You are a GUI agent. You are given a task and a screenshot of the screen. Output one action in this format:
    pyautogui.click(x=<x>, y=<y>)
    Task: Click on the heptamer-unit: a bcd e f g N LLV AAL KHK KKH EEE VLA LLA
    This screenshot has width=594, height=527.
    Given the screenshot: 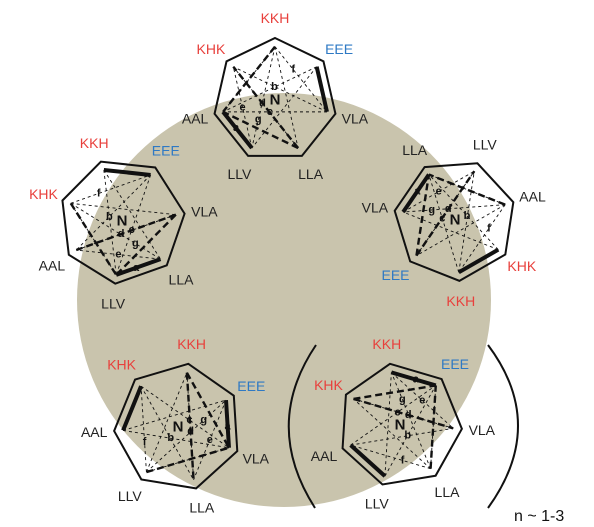 What is the action you would take?
    pyautogui.click(x=175, y=425)
    